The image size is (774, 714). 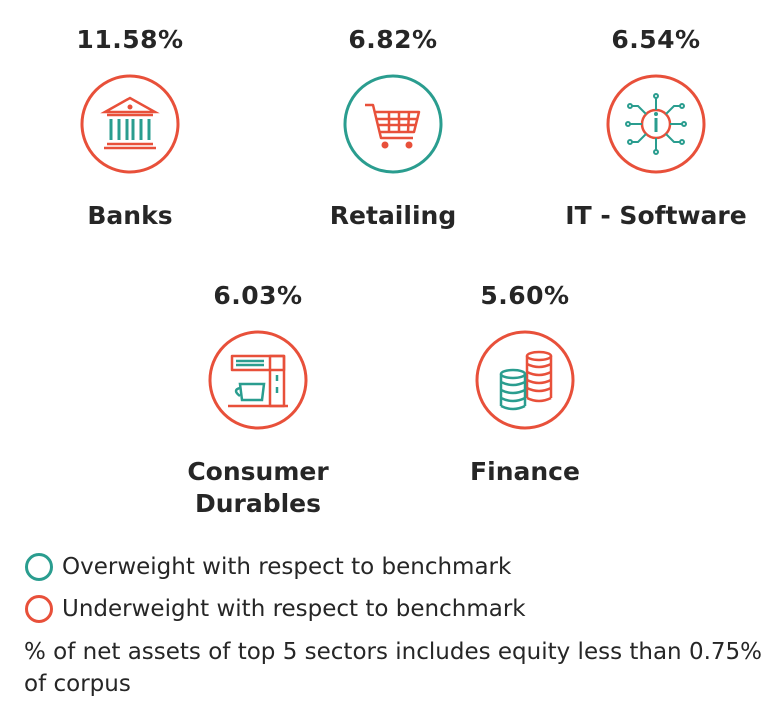 What do you see at coordinates (39, 567) in the screenshot?
I see `overweight-ring-icon` at bounding box center [39, 567].